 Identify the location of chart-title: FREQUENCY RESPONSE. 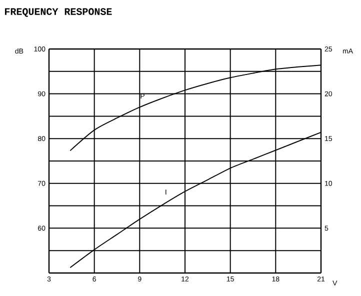
(58, 12).